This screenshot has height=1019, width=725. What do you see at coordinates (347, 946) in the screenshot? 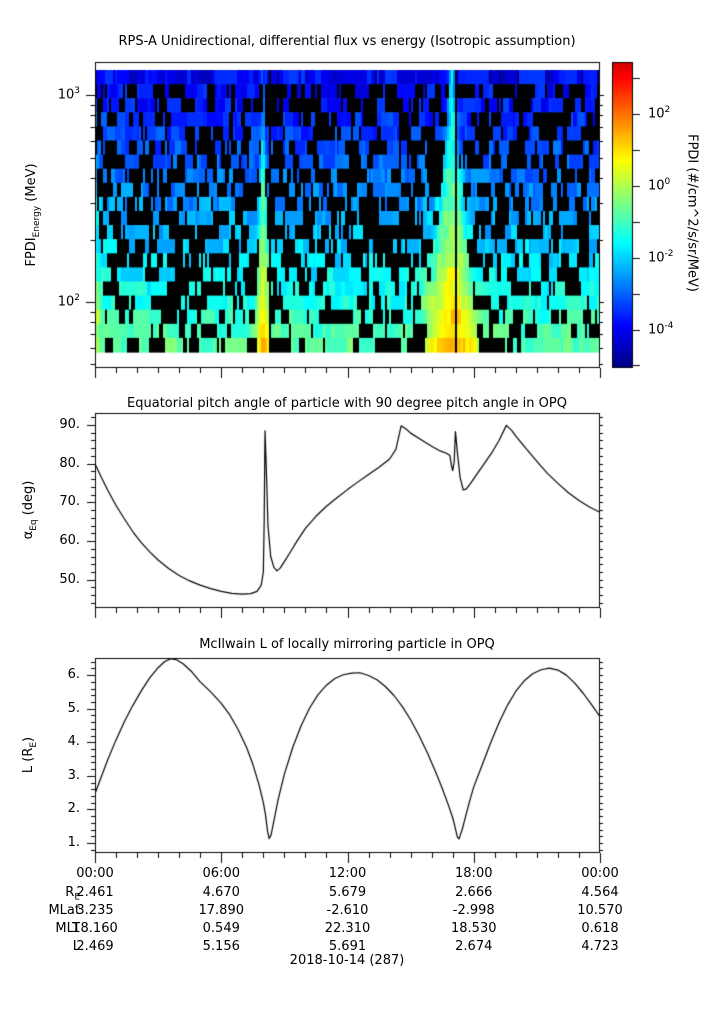
I see `table-value: 5.691` at bounding box center [347, 946].